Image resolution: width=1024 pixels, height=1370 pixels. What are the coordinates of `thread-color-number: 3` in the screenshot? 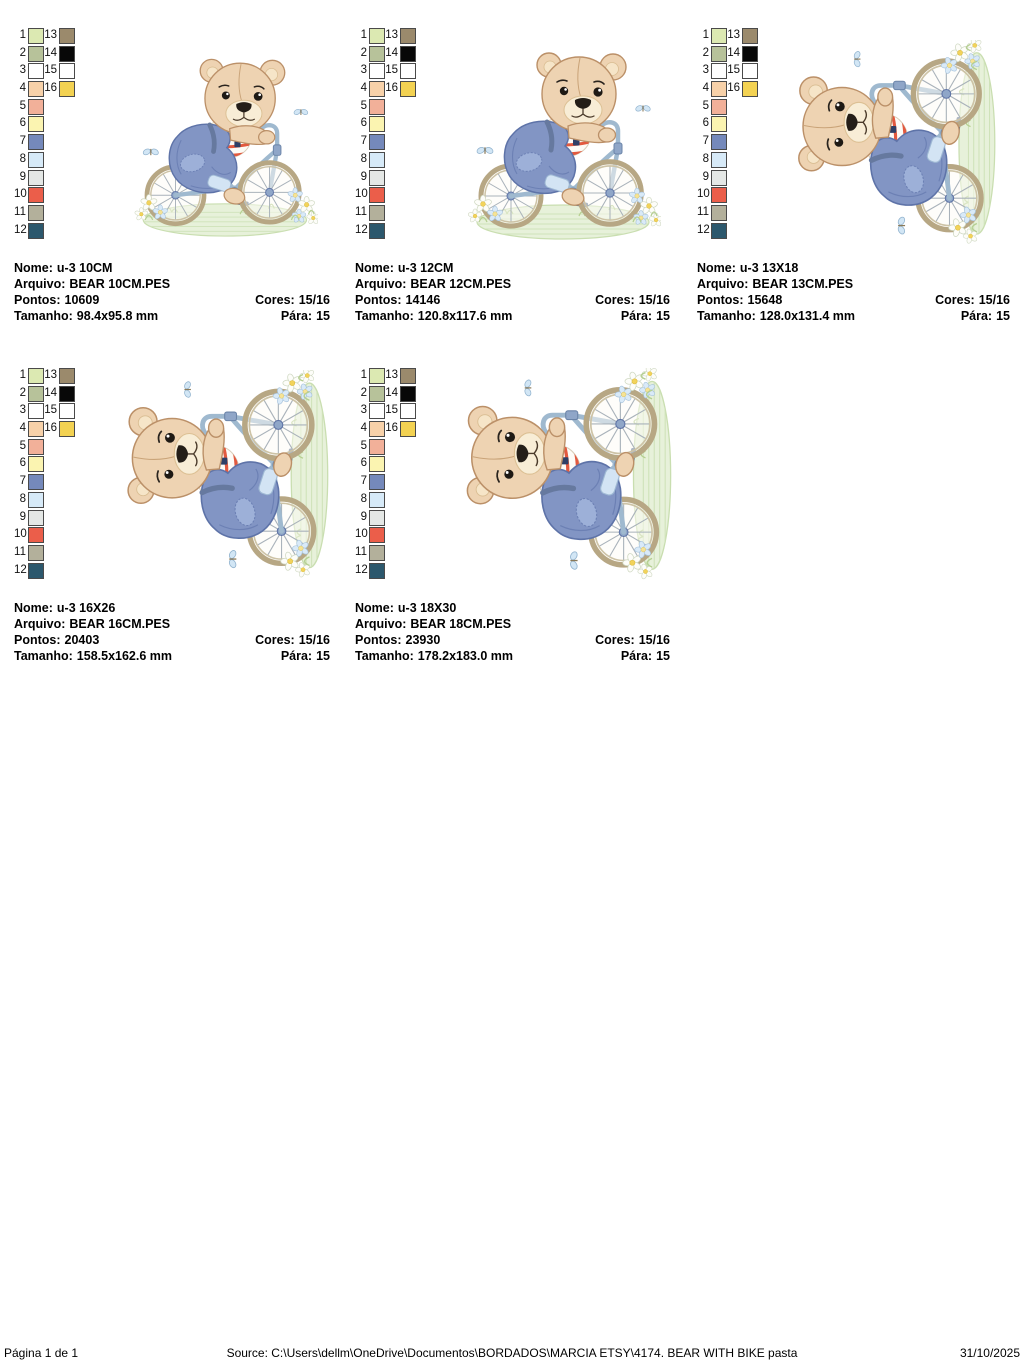 It's located at (22, 70).